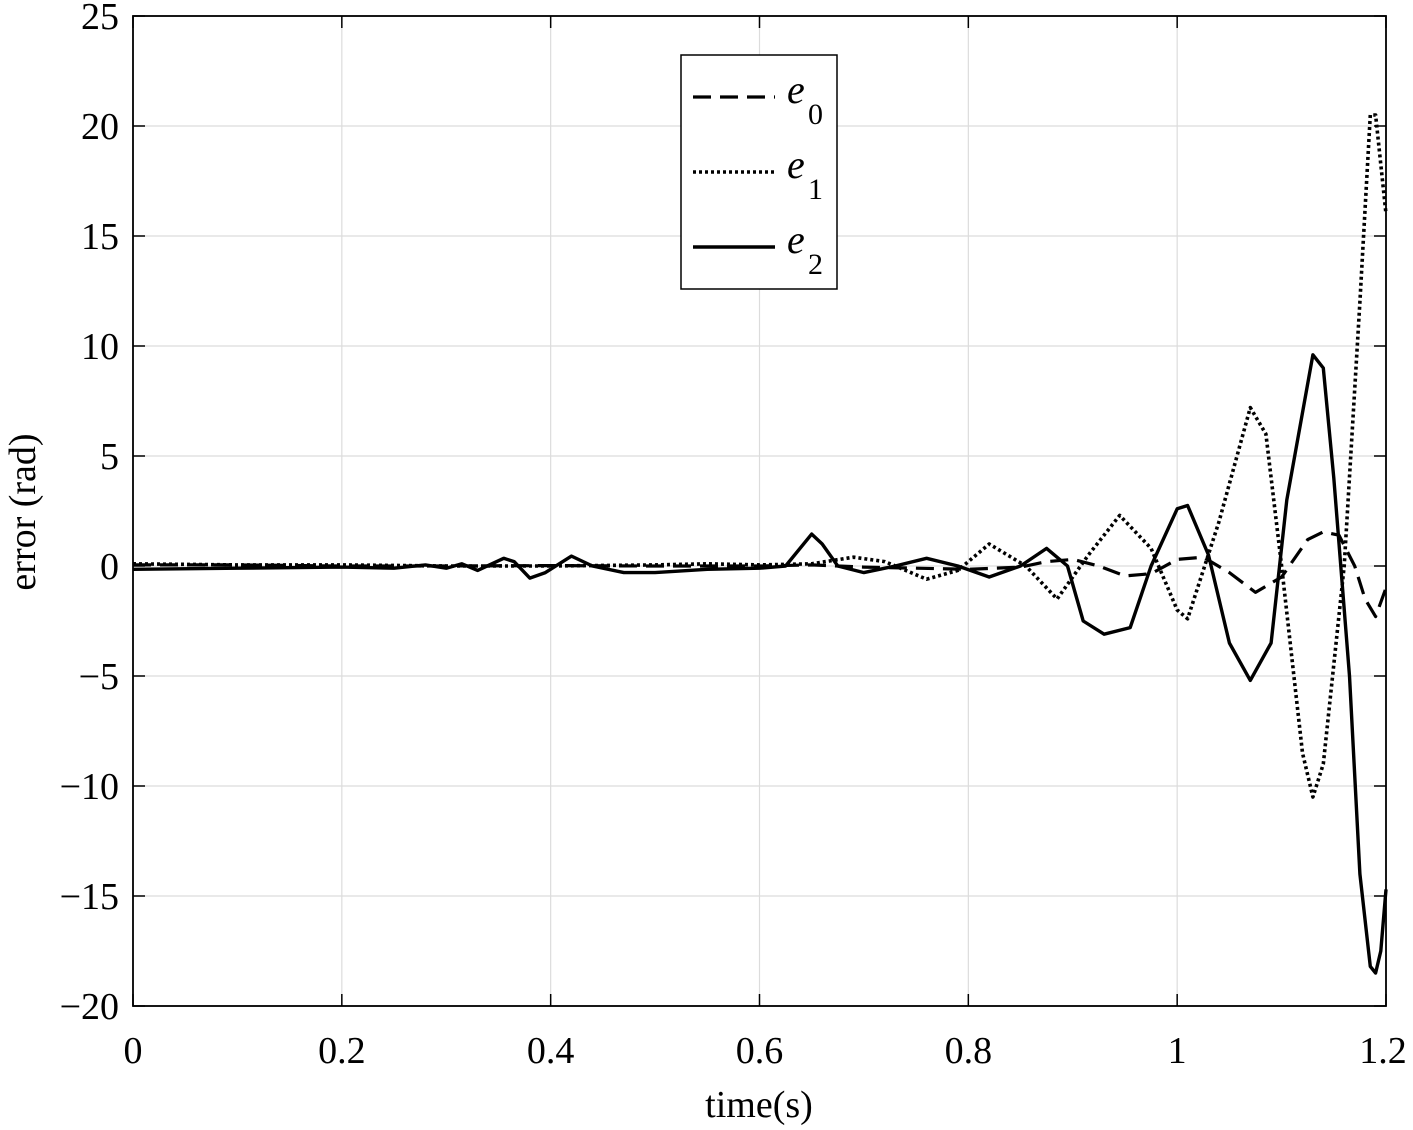  Describe the element at coordinates (796, 164) in the screenshot. I see `legend-label-e1: e` at that location.